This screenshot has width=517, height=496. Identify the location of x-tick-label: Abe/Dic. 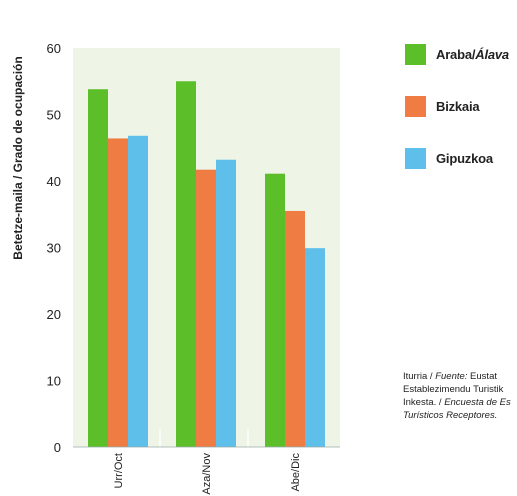
(296, 472).